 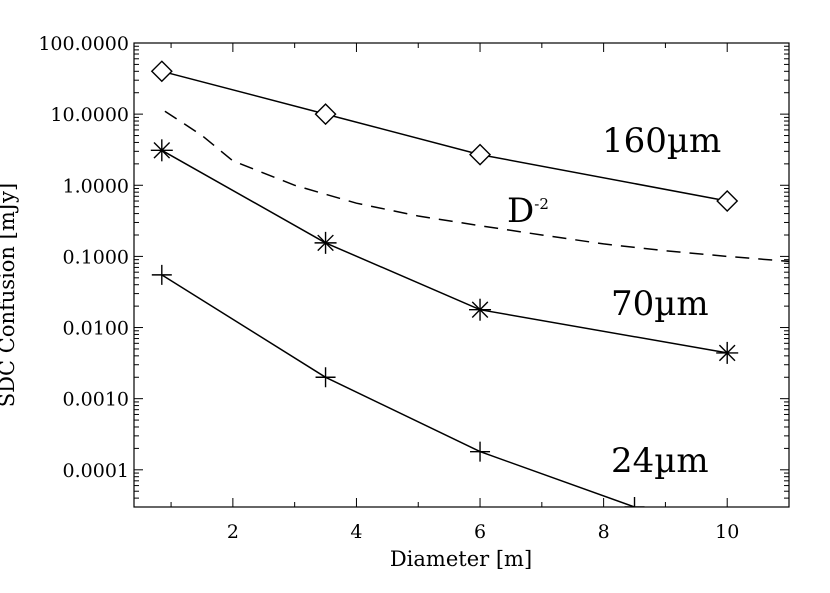 I want to click on reference-line-label-exponent: -2, so click(x=541, y=204).